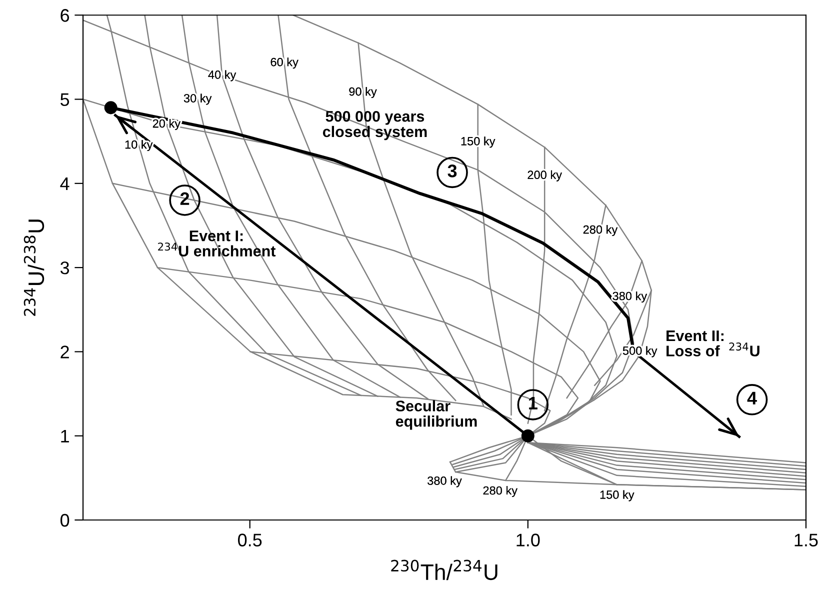 This screenshot has height=605, width=822. Describe the element at coordinates (65, 267) in the screenshot. I see `y-tick-label: 3` at that location.